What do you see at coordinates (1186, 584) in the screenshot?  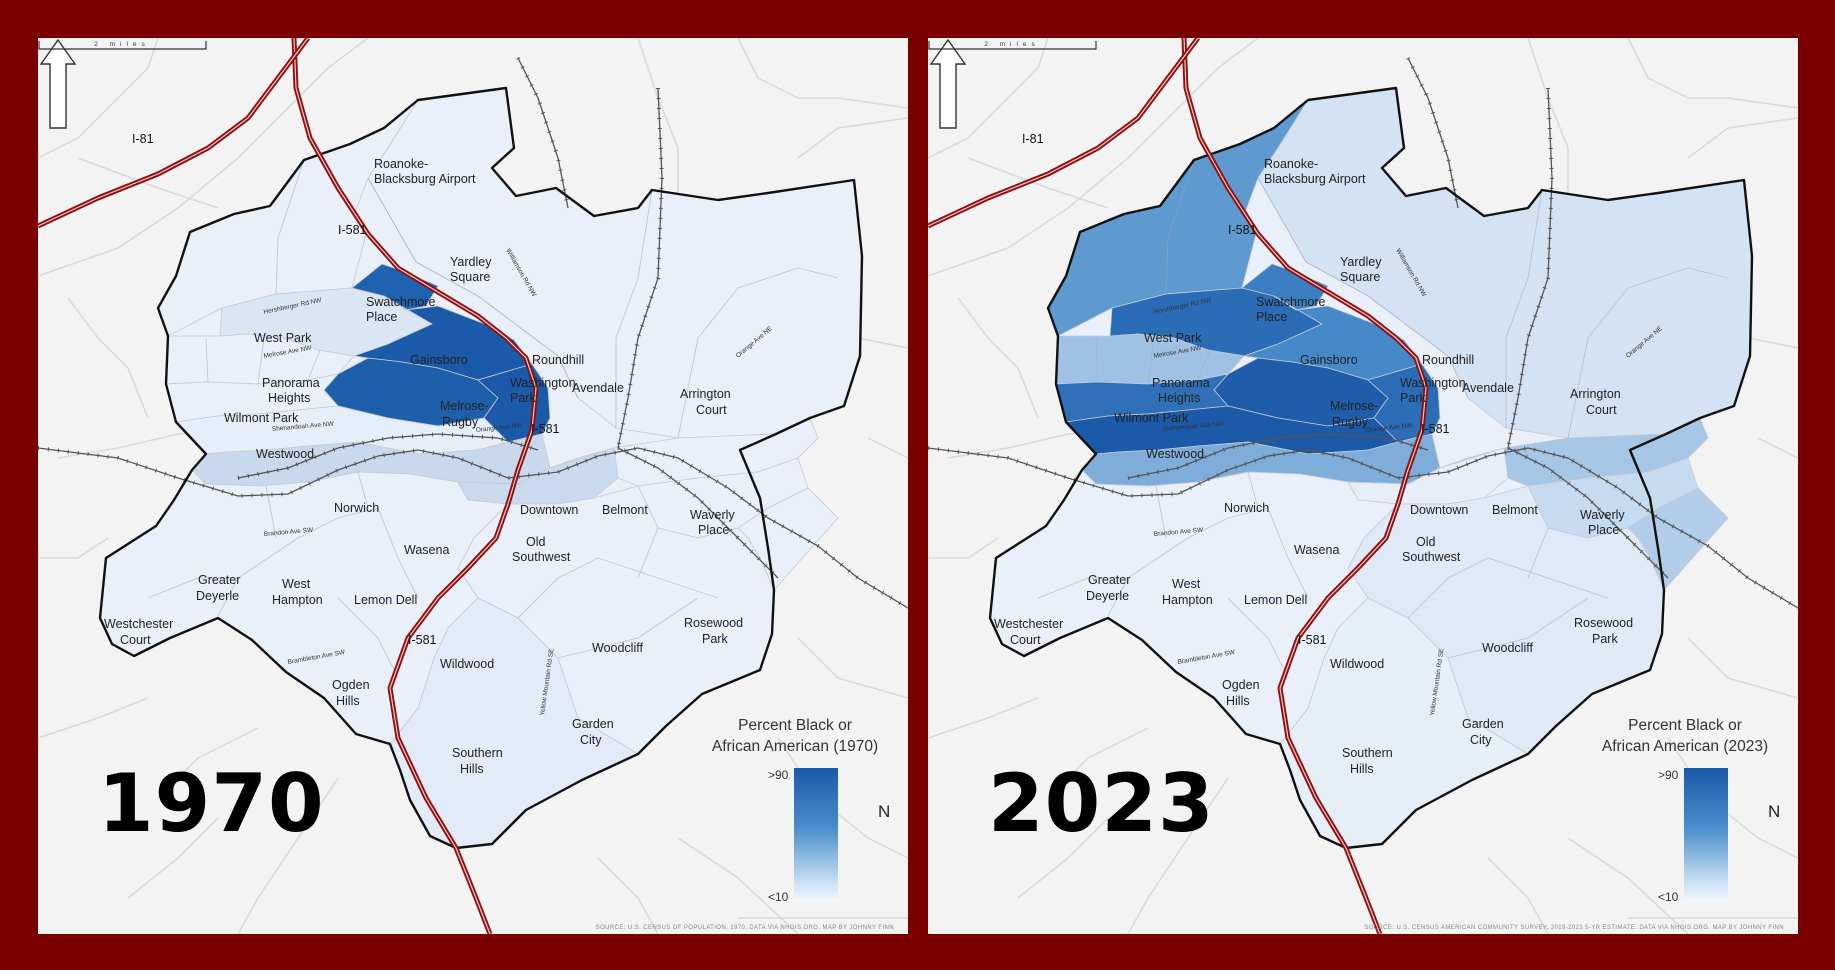 I see `label-west-hampton: West` at bounding box center [1186, 584].